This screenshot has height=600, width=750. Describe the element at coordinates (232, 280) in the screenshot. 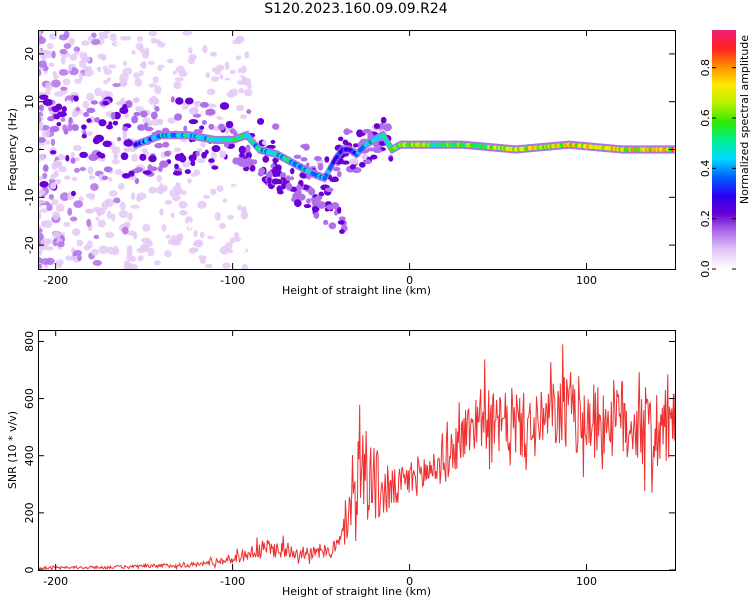

I see `x-tick-label: -100` at that location.